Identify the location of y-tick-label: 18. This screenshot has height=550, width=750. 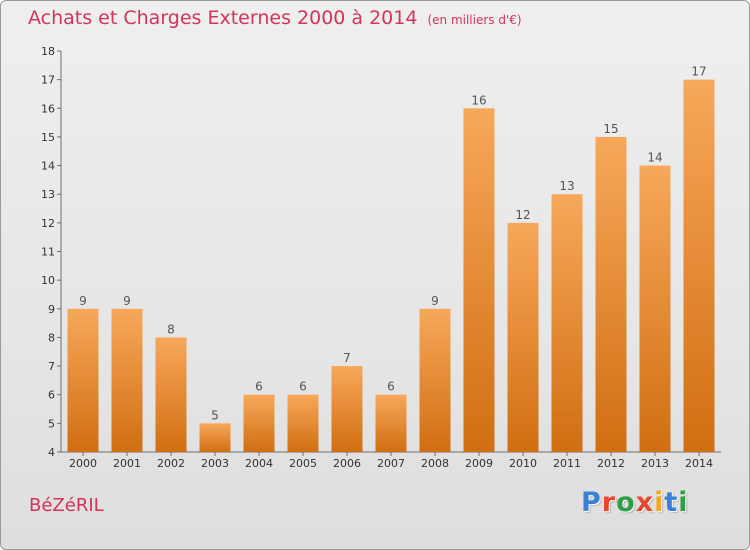
(48, 51).